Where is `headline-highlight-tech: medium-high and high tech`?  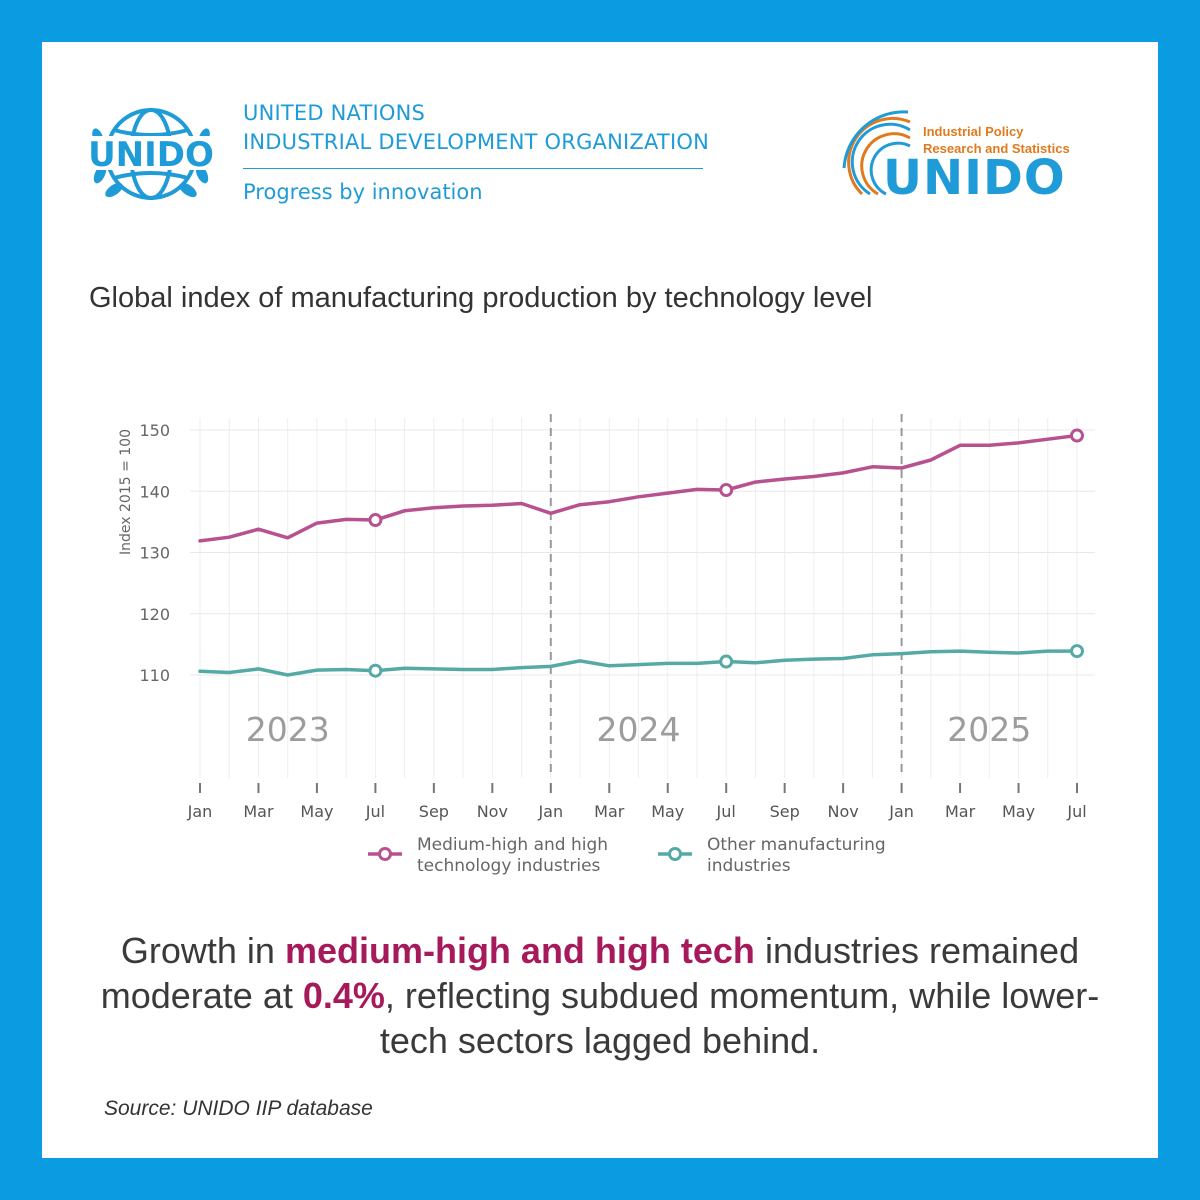 headline-highlight-tech: medium-high and high tech is located at coordinates (519, 950).